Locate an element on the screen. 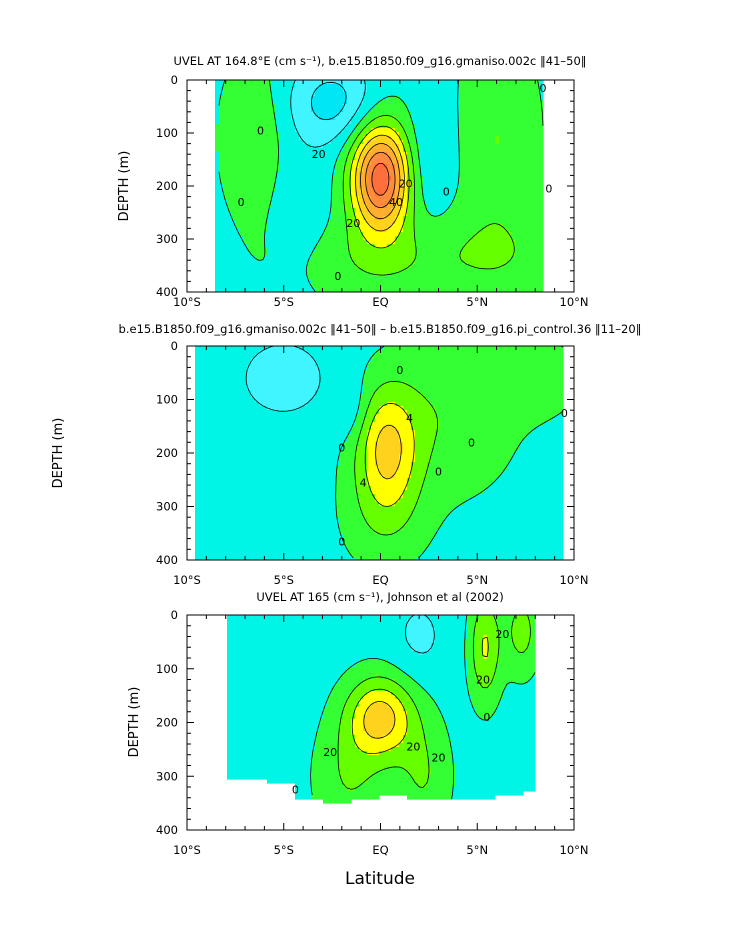 Image resolution: width=733 pixels, height=945 pixels. x-tick-label: 10°S is located at coordinates (187, 302).